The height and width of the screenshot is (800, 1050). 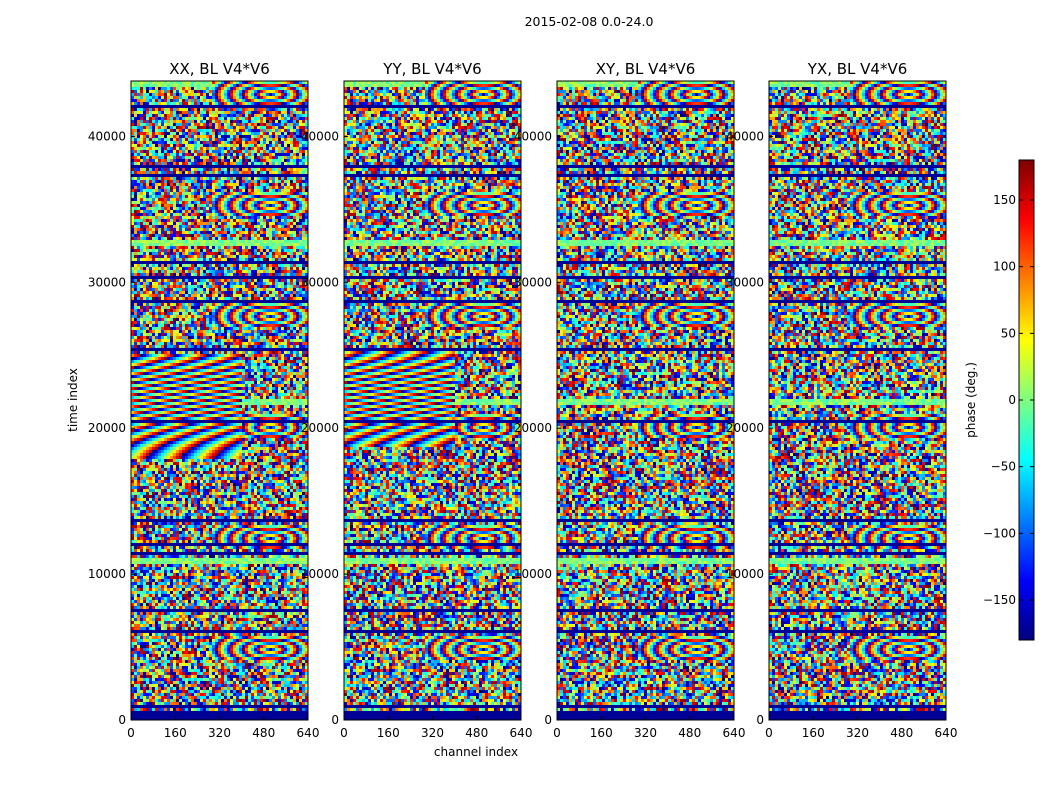 What do you see at coordinates (1004, 267) in the screenshot?
I see `colorbar-tick-label: 100` at bounding box center [1004, 267].